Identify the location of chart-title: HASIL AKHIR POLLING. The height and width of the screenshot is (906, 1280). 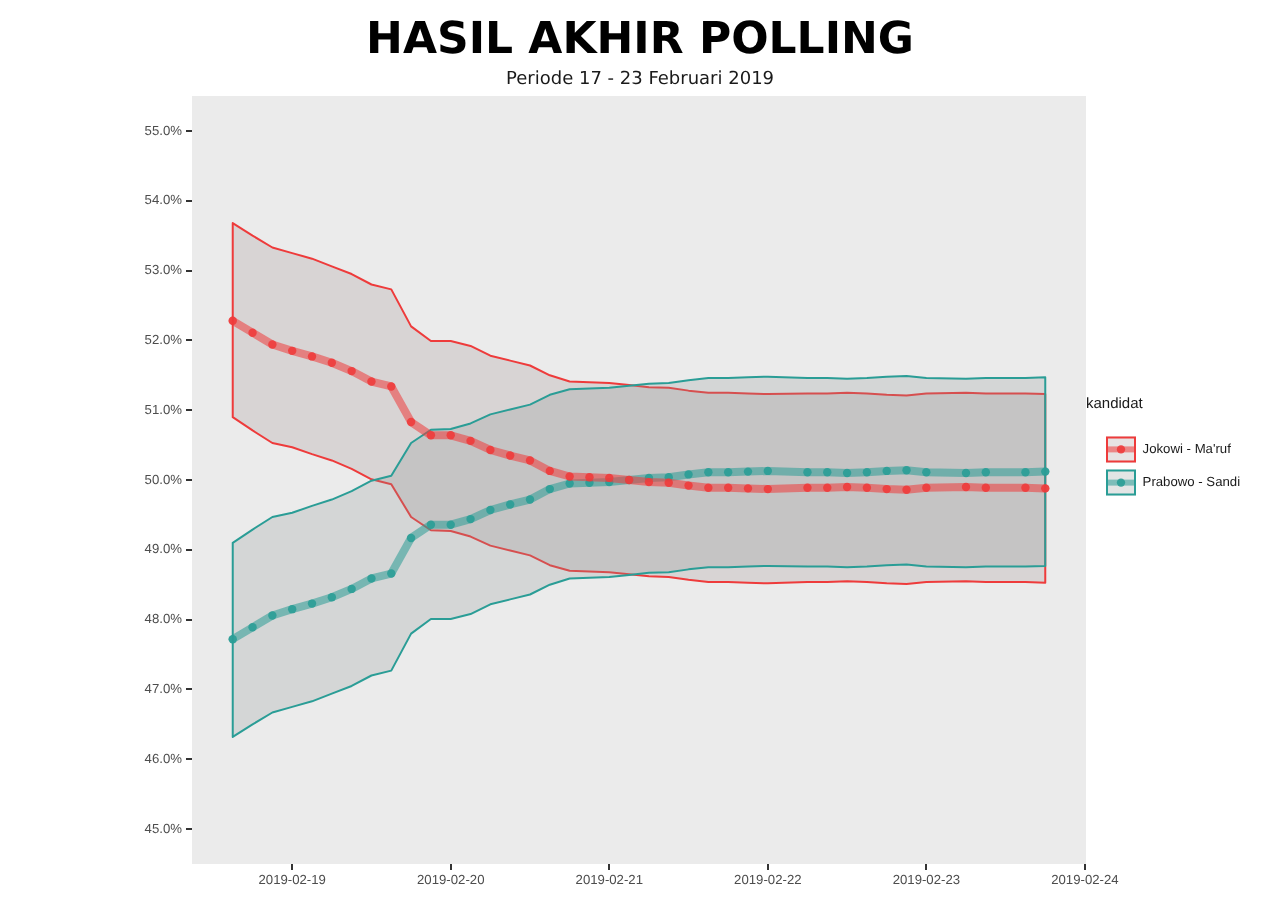
(640, 40).